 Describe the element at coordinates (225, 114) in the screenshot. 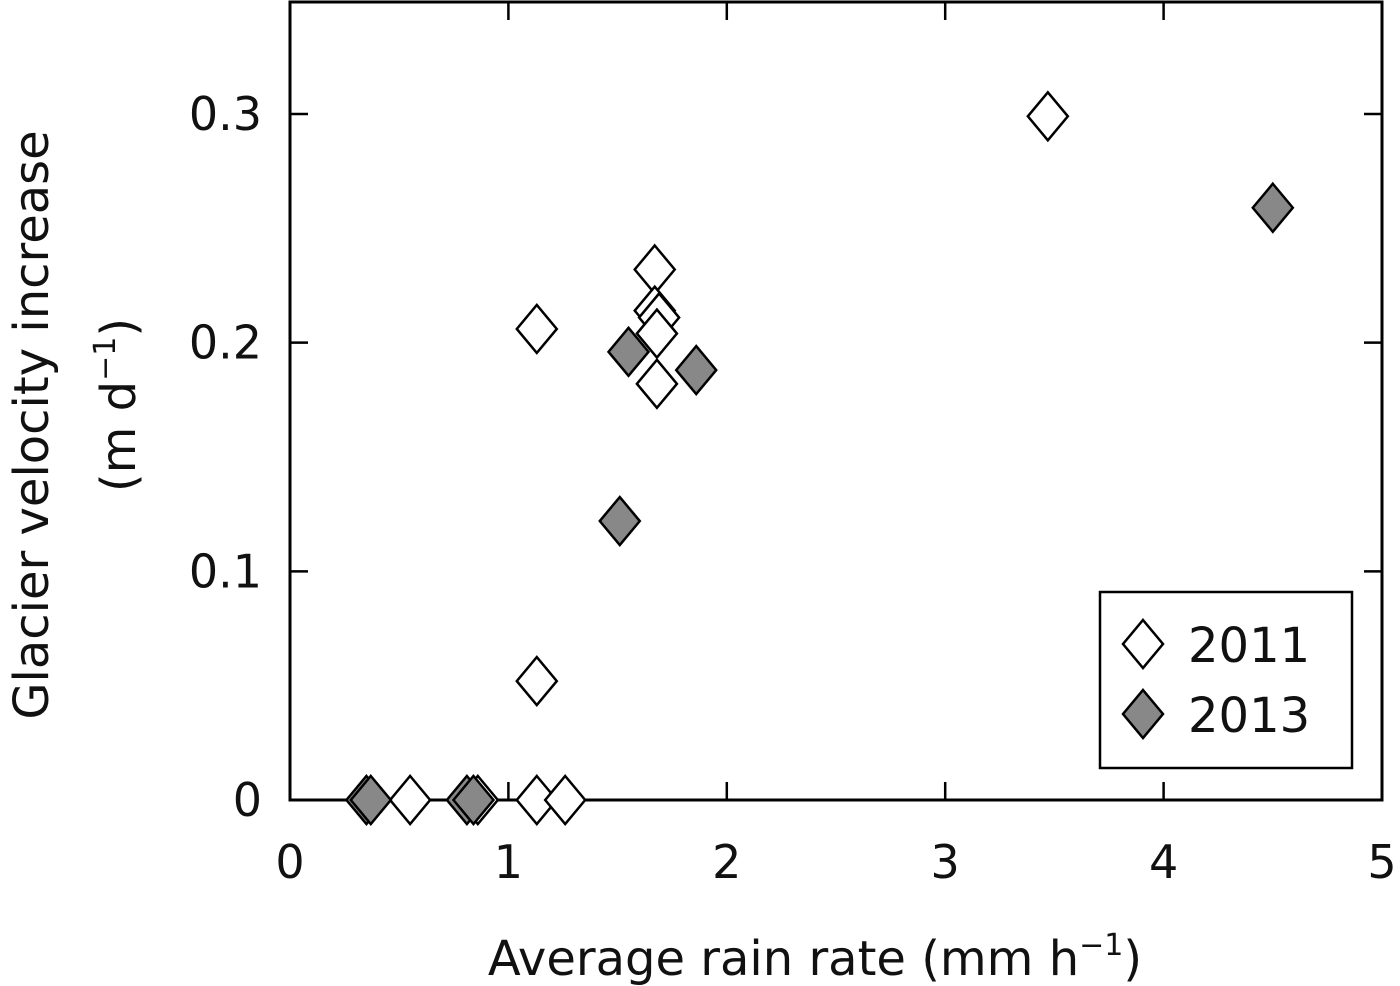

I see `y-tick-label: 0.3` at that location.